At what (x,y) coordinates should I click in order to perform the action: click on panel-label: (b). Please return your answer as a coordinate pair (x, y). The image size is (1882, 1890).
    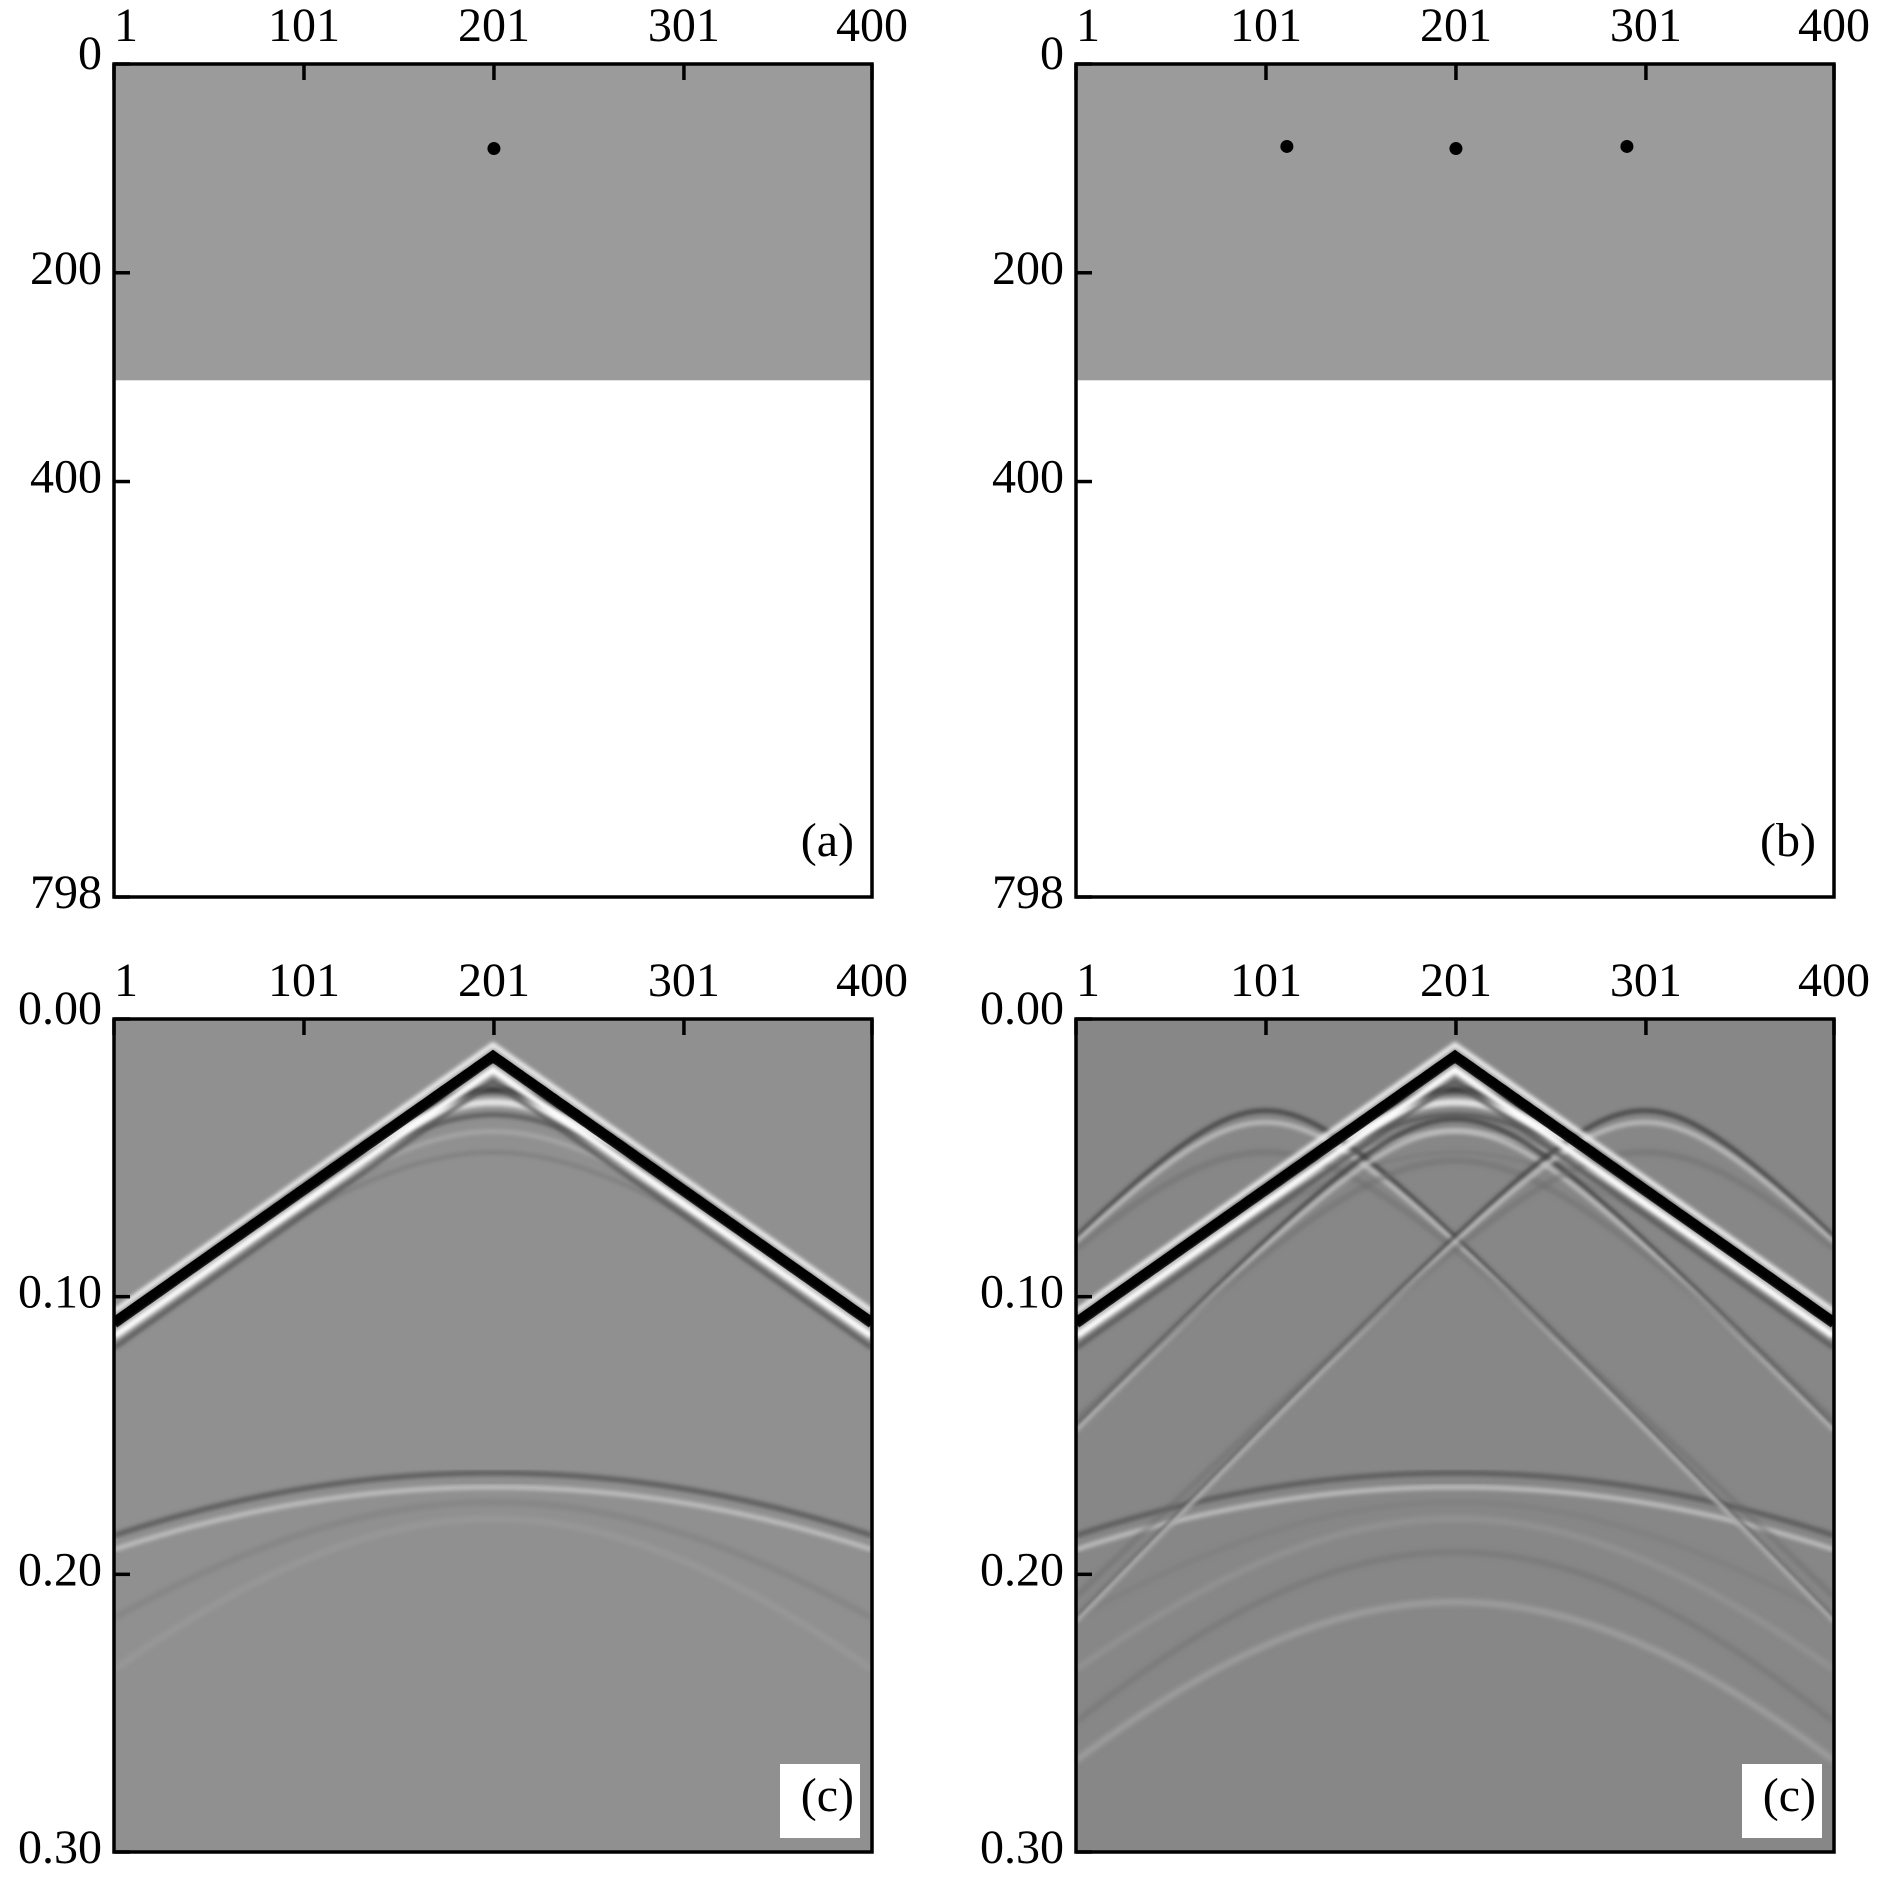
    Looking at the image, I should click on (1788, 840).